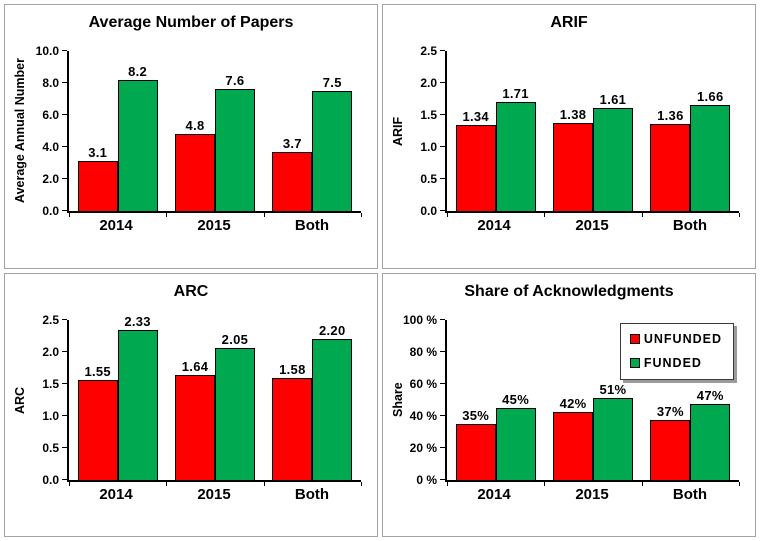 The height and width of the screenshot is (541, 760). What do you see at coordinates (426, 479) in the screenshot?
I see `y-tick-label: 0 %` at bounding box center [426, 479].